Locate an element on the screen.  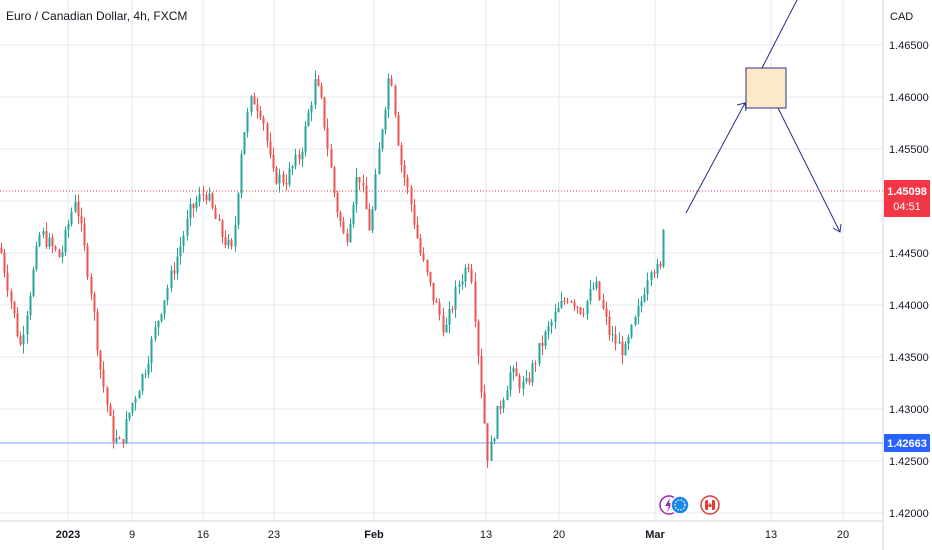
countdown-timer: 04:51 is located at coordinates (907, 207).